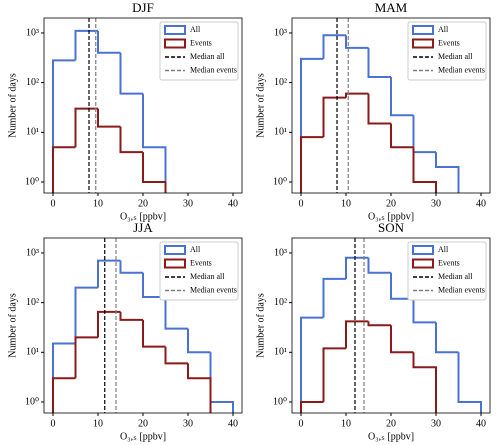  Describe the element at coordinates (391, 227) in the screenshot. I see `panel-title: SON` at that location.